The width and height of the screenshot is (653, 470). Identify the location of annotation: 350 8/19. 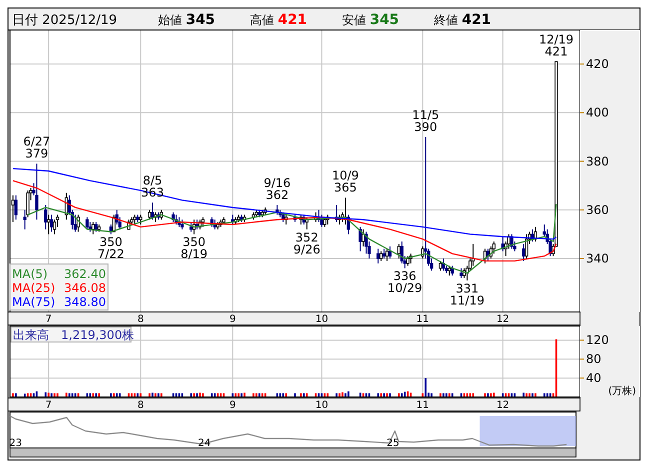
(194, 248).